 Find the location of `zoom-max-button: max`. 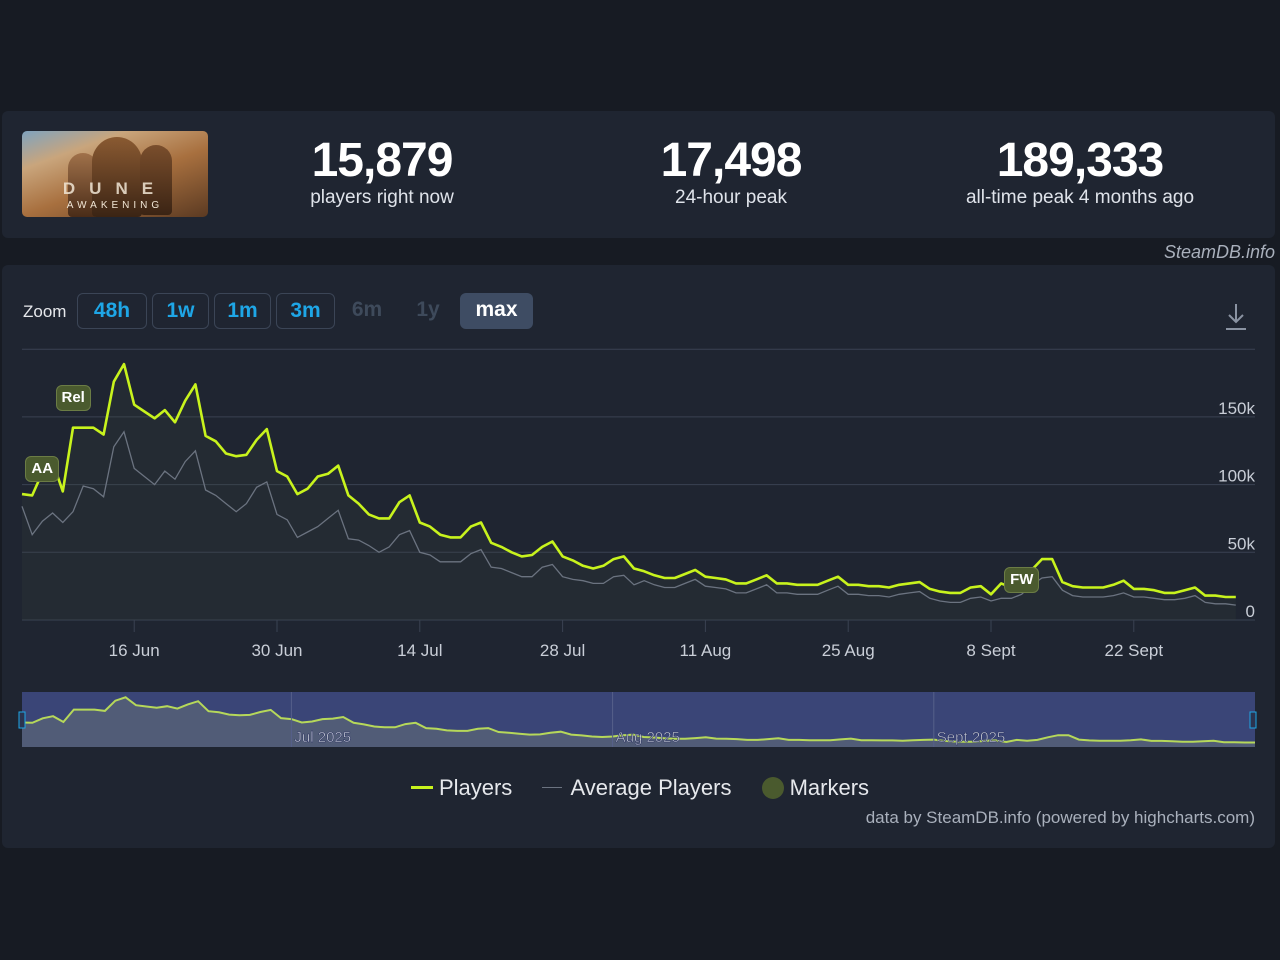

zoom-max-button: max is located at coordinates (496, 311).